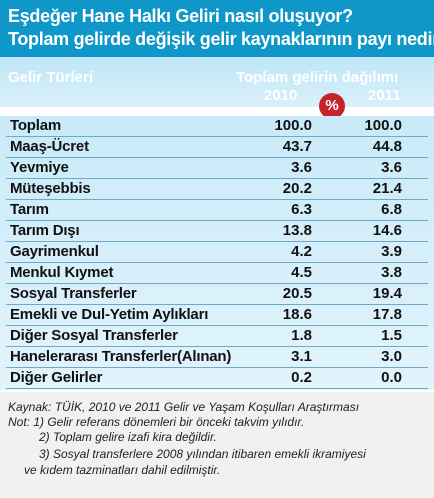 The image size is (434, 498). Describe the element at coordinates (73, 293) in the screenshot. I see `row-label: Sosyal Transferler` at that location.